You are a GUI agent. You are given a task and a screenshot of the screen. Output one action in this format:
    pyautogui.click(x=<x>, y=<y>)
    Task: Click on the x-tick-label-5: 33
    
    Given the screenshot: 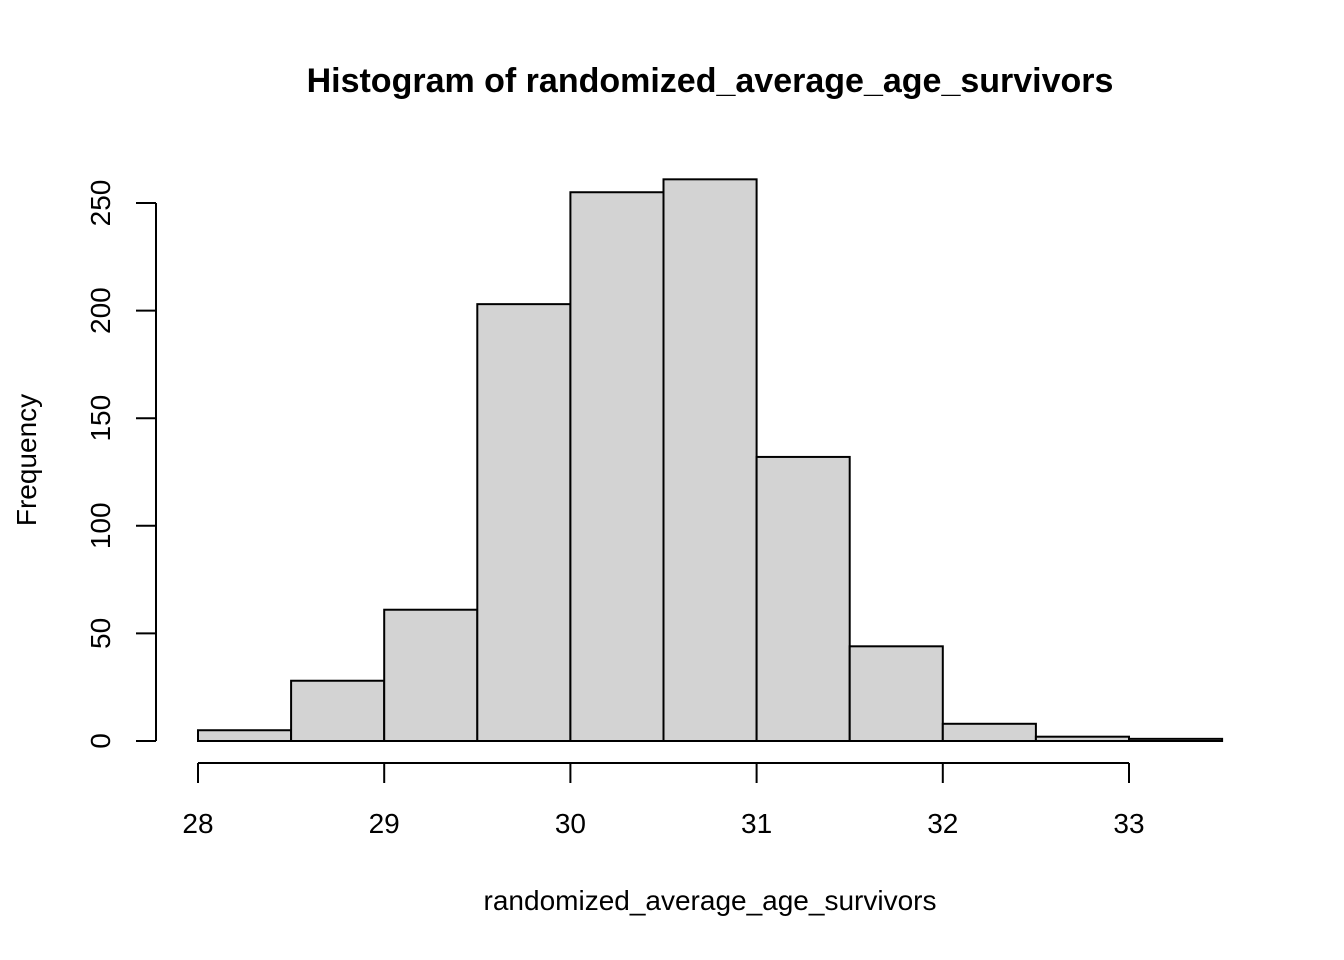 What is the action you would take?
    pyautogui.click(x=1128, y=823)
    